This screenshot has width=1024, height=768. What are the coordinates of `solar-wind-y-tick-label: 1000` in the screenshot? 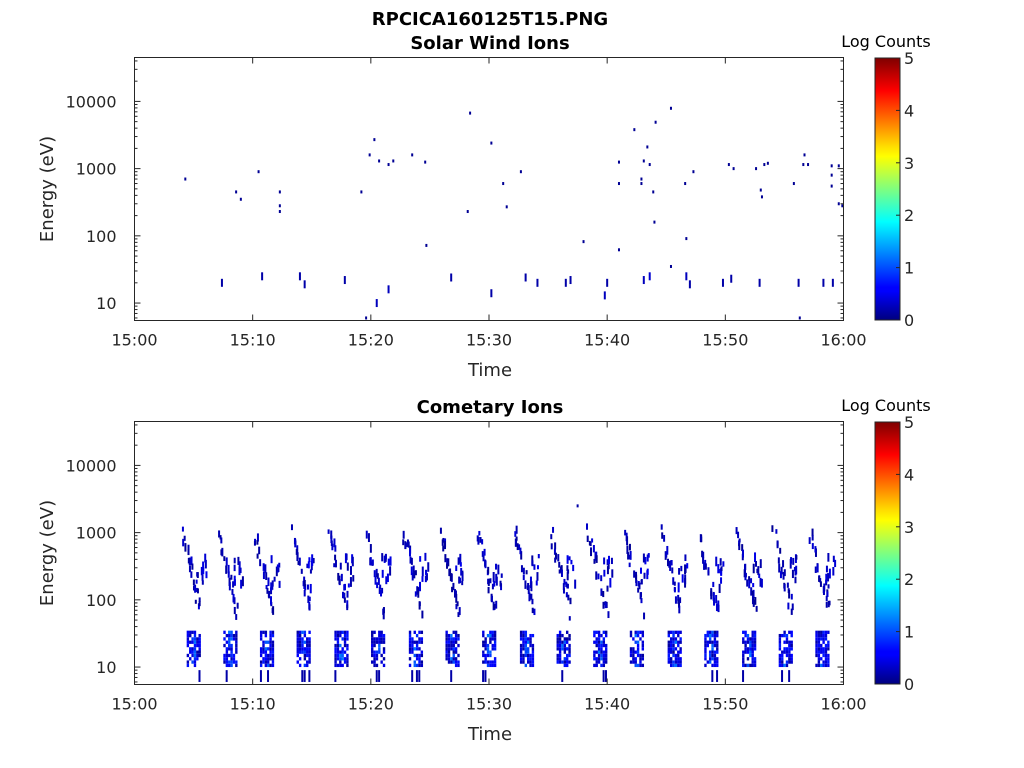 It's located at (96, 169).